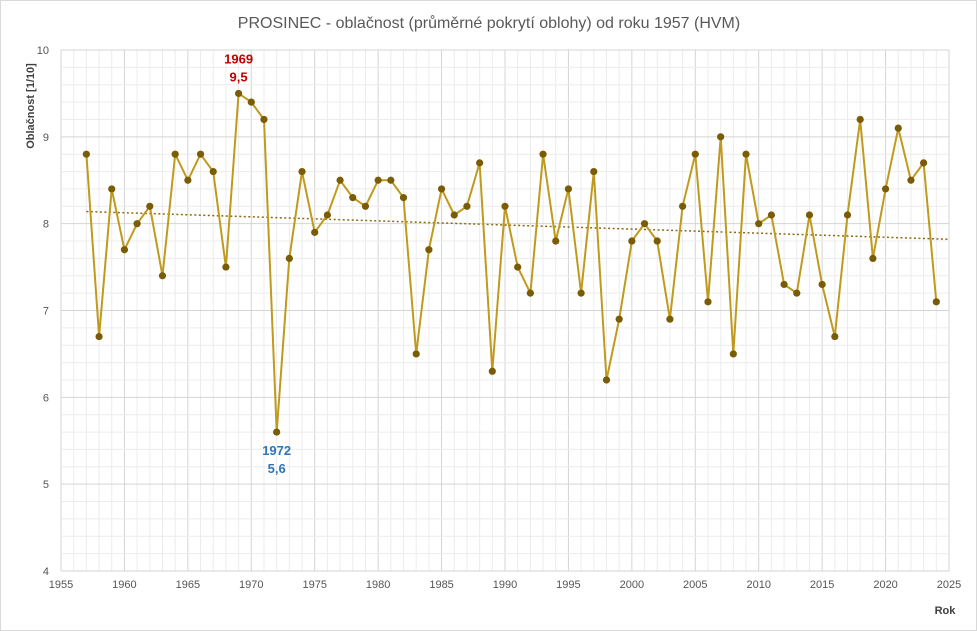 The height and width of the screenshot is (631, 977). Describe the element at coordinates (314, 585) in the screenshot. I see `x-tick-label: 1975` at that location.